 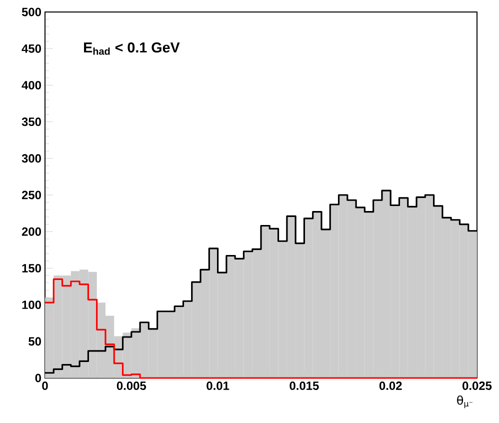 I want to click on y-tick-label: 300, so click(x=31, y=158).